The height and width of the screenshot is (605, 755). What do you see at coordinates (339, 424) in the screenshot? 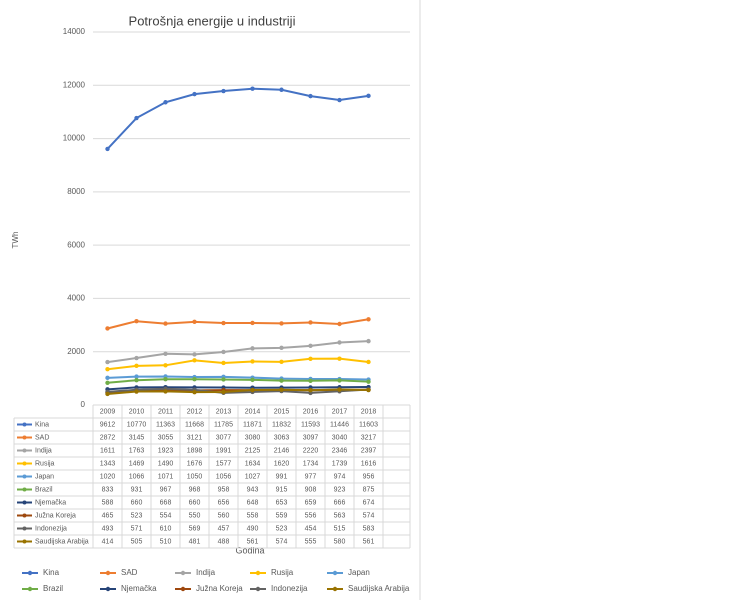
I see `table-cell: 11446` at bounding box center [339, 424].